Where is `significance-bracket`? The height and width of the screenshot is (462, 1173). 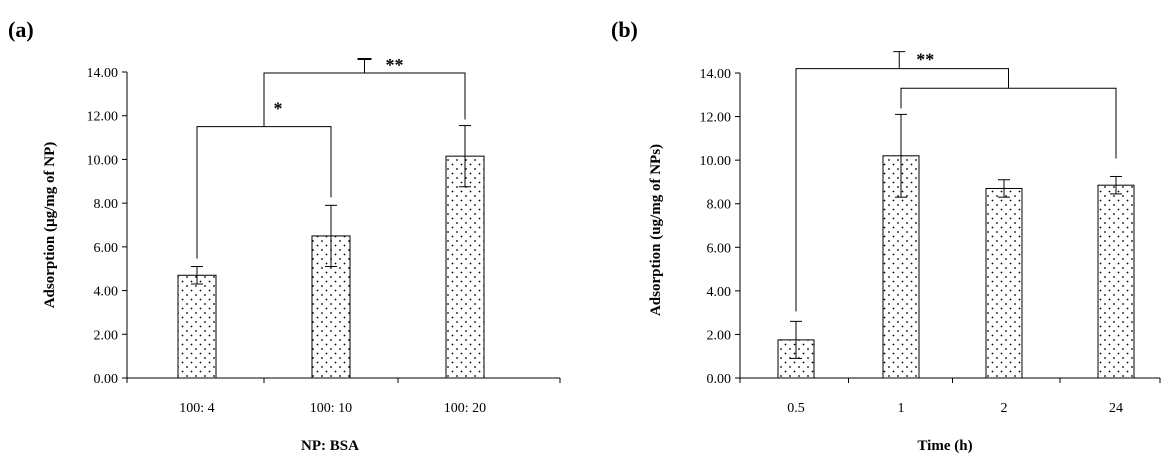
significance-bracket is located at coordinates (1008, 123).